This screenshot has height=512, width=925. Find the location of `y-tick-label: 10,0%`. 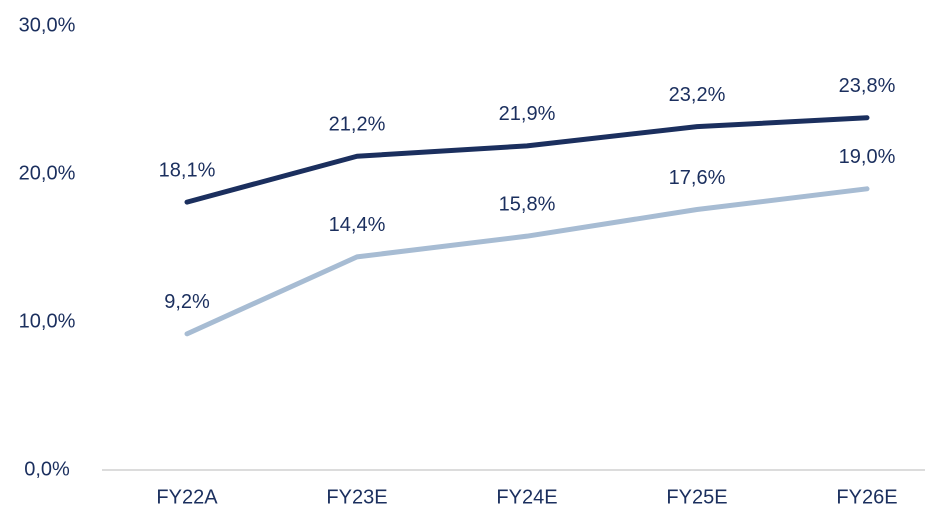

y-tick-label: 10,0% is located at coordinates (47, 321).